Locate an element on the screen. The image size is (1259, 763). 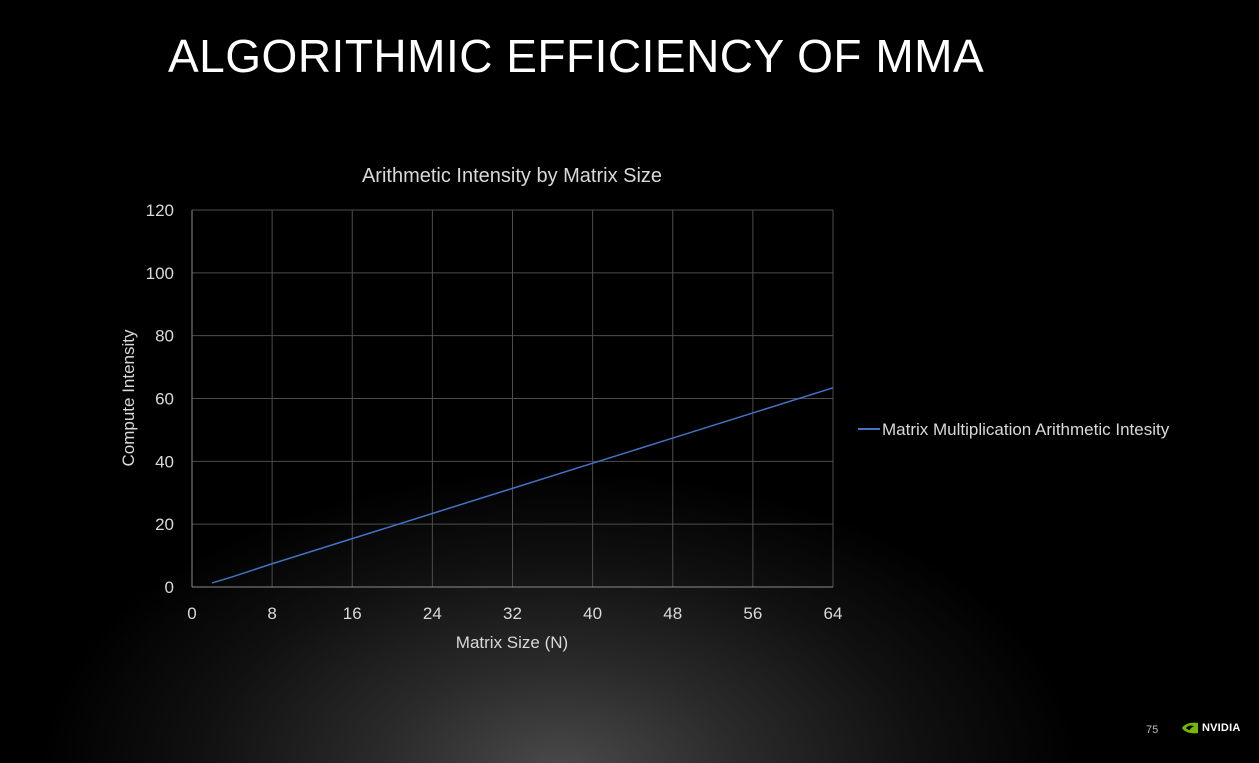
slide-title: ALGORITHMIC EFFICIENCY OF MMA is located at coordinates (576, 56).